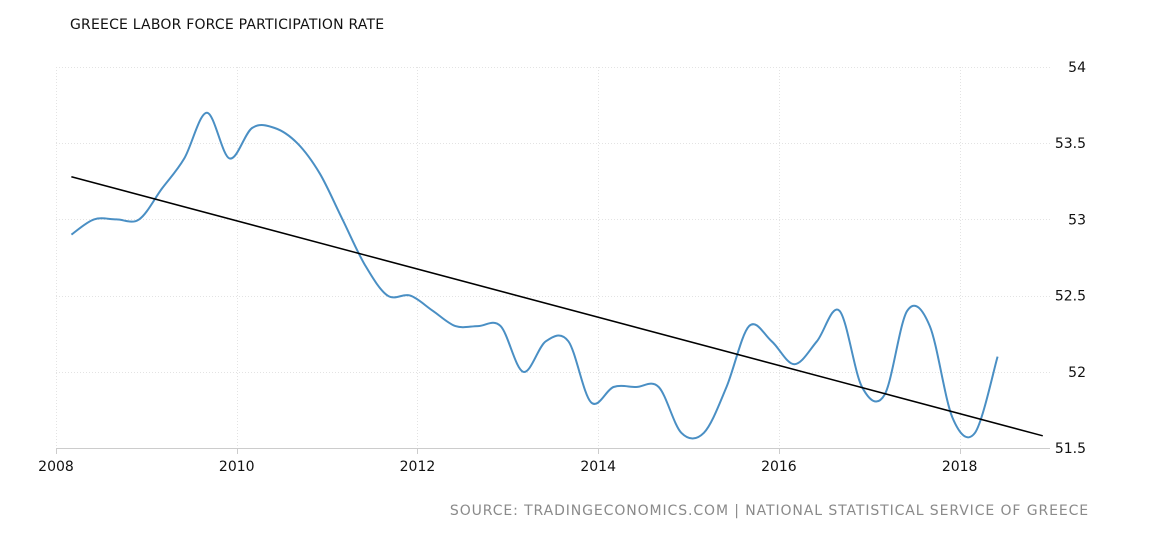  I want to click on y-tick-label: 51.5, so click(1070, 449).